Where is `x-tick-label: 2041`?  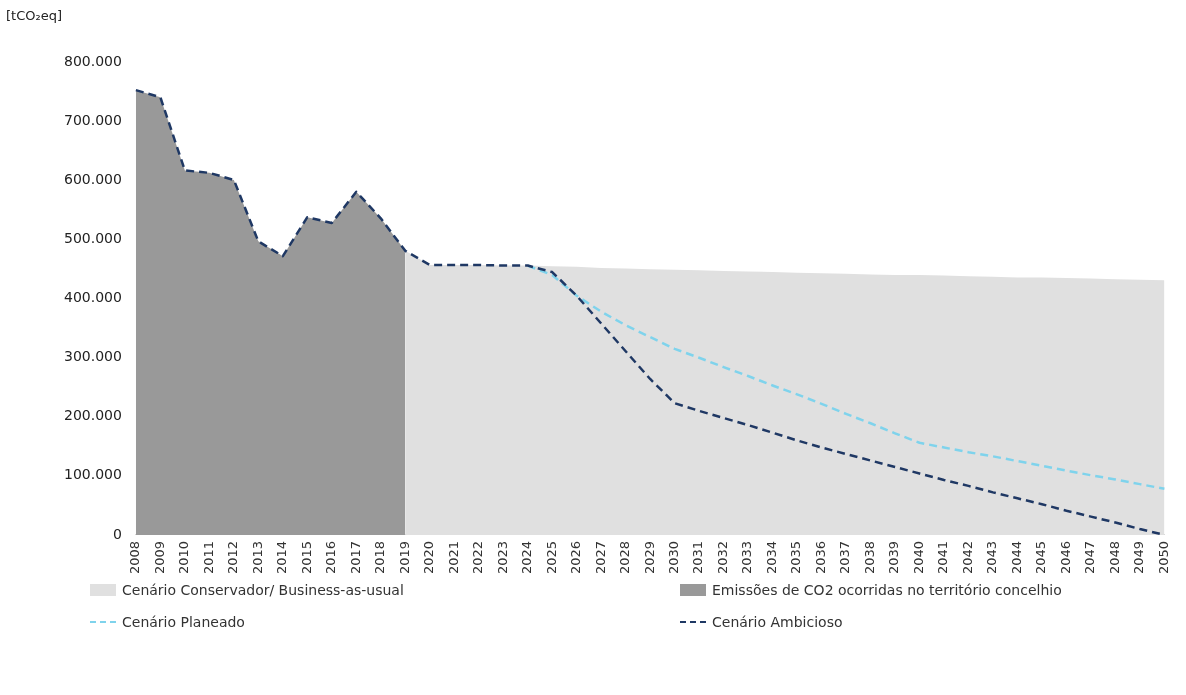 x-tick-label: 2041 is located at coordinates (943, 557).